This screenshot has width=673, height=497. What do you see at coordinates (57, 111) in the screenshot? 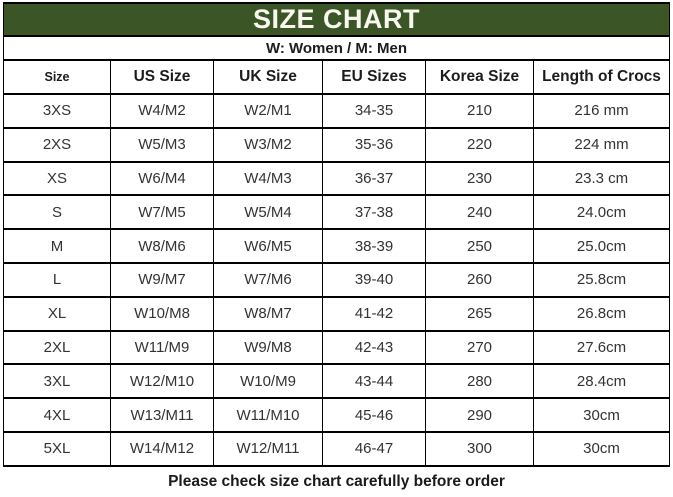
I see `cell-size: 3XS` at bounding box center [57, 111].